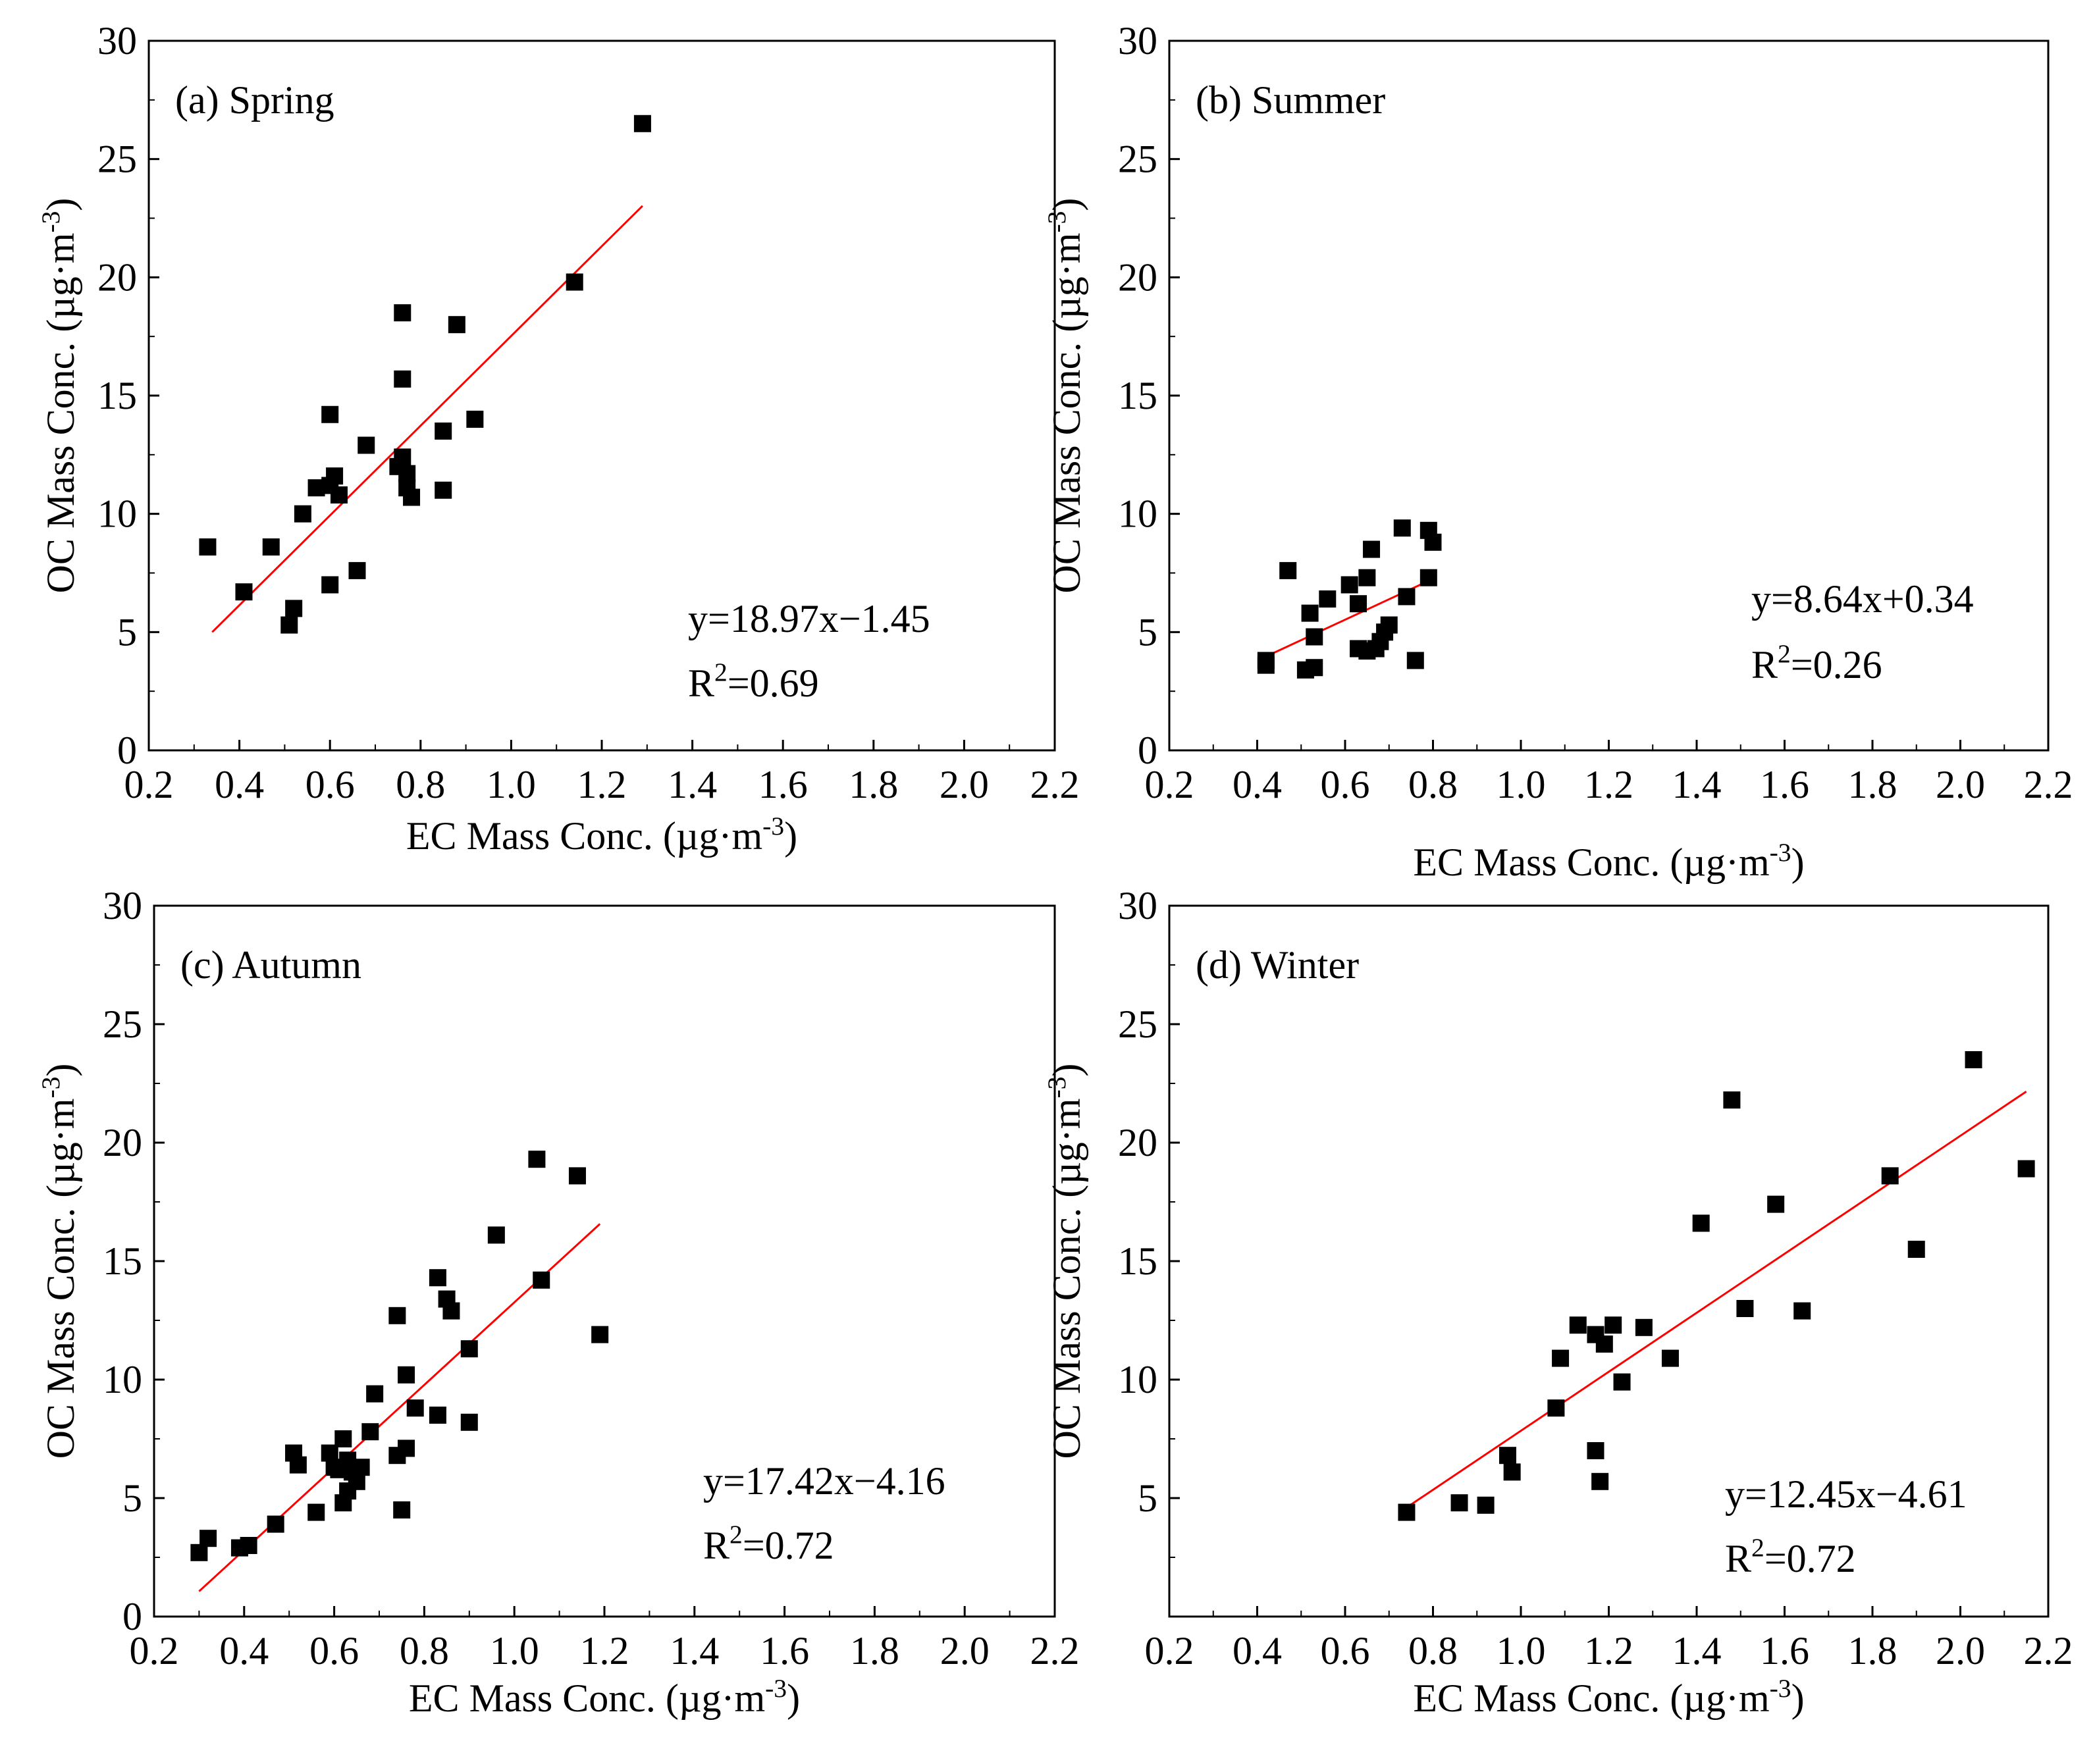 The height and width of the screenshot is (1764, 2095). What do you see at coordinates (1862, 599) in the screenshot?
I see `regression-equation: y=8.64x+0.34` at bounding box center [1862, 599].